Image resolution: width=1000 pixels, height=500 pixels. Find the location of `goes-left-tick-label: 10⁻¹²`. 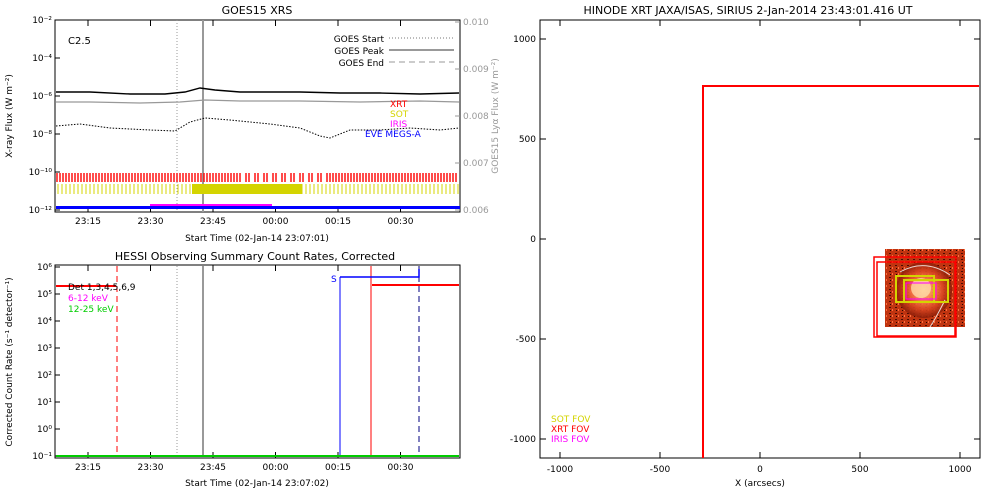

goes-left-tick-label: 10⁻¹² is located at coordinates (41, 211).